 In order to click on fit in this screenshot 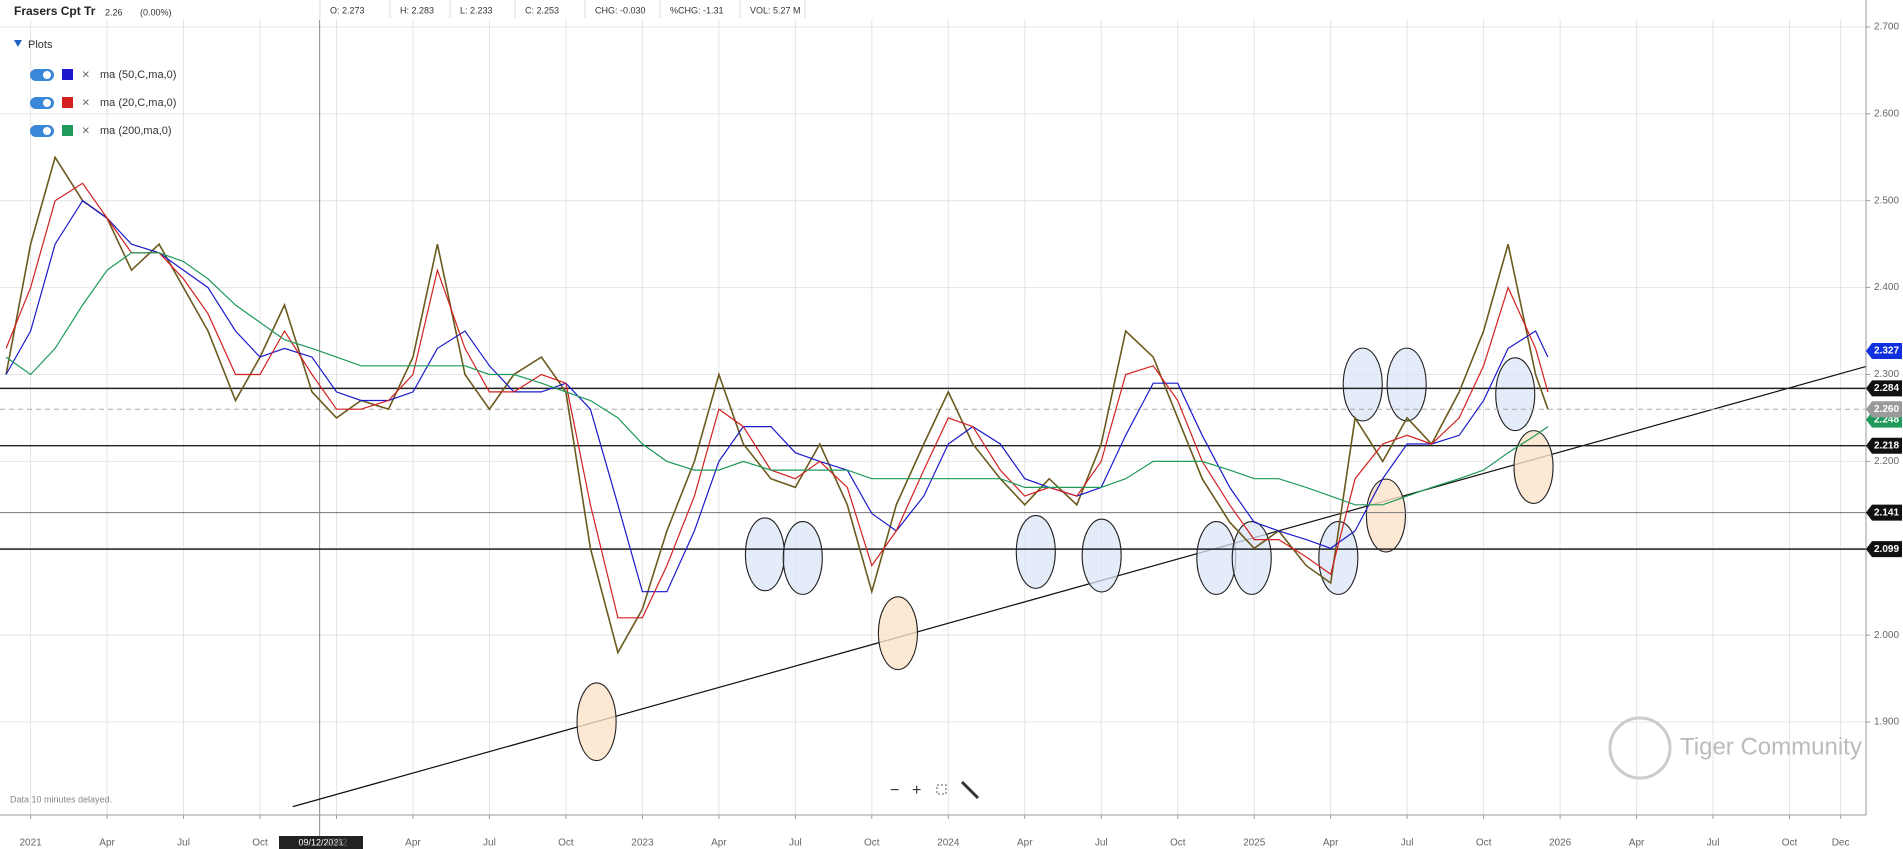, I will do `click(941, 789)`.